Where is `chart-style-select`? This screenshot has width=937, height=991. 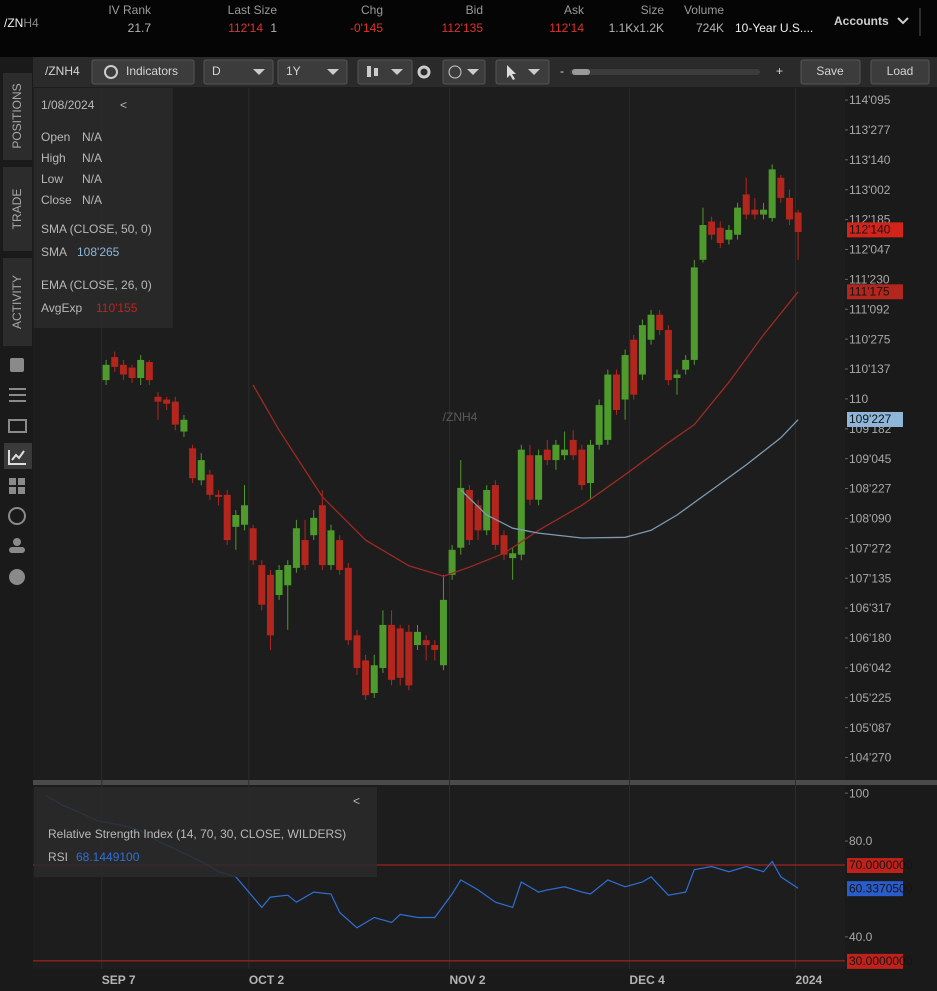
chart-style-select is located at coordinates (385, 72).